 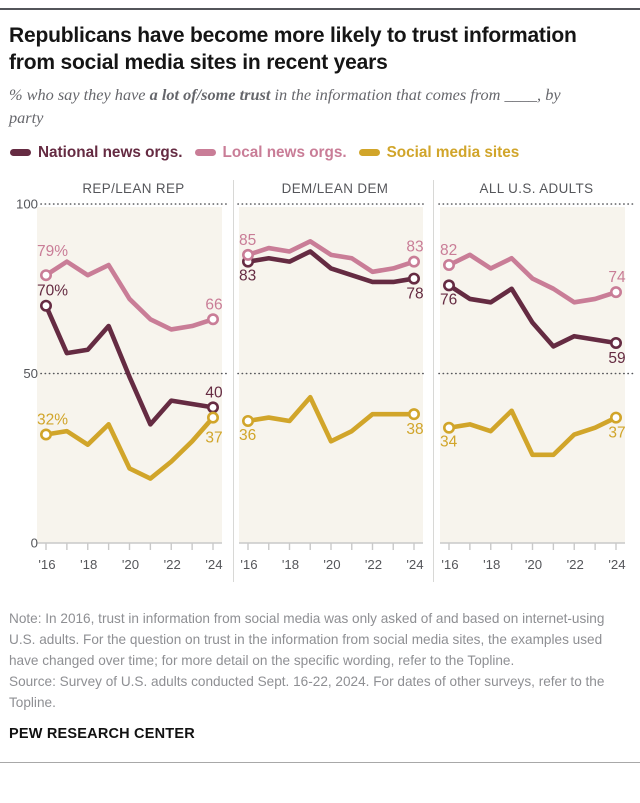 I want to click on value-label-end-national-news-orgs: 59, so click(x=616, y=358).